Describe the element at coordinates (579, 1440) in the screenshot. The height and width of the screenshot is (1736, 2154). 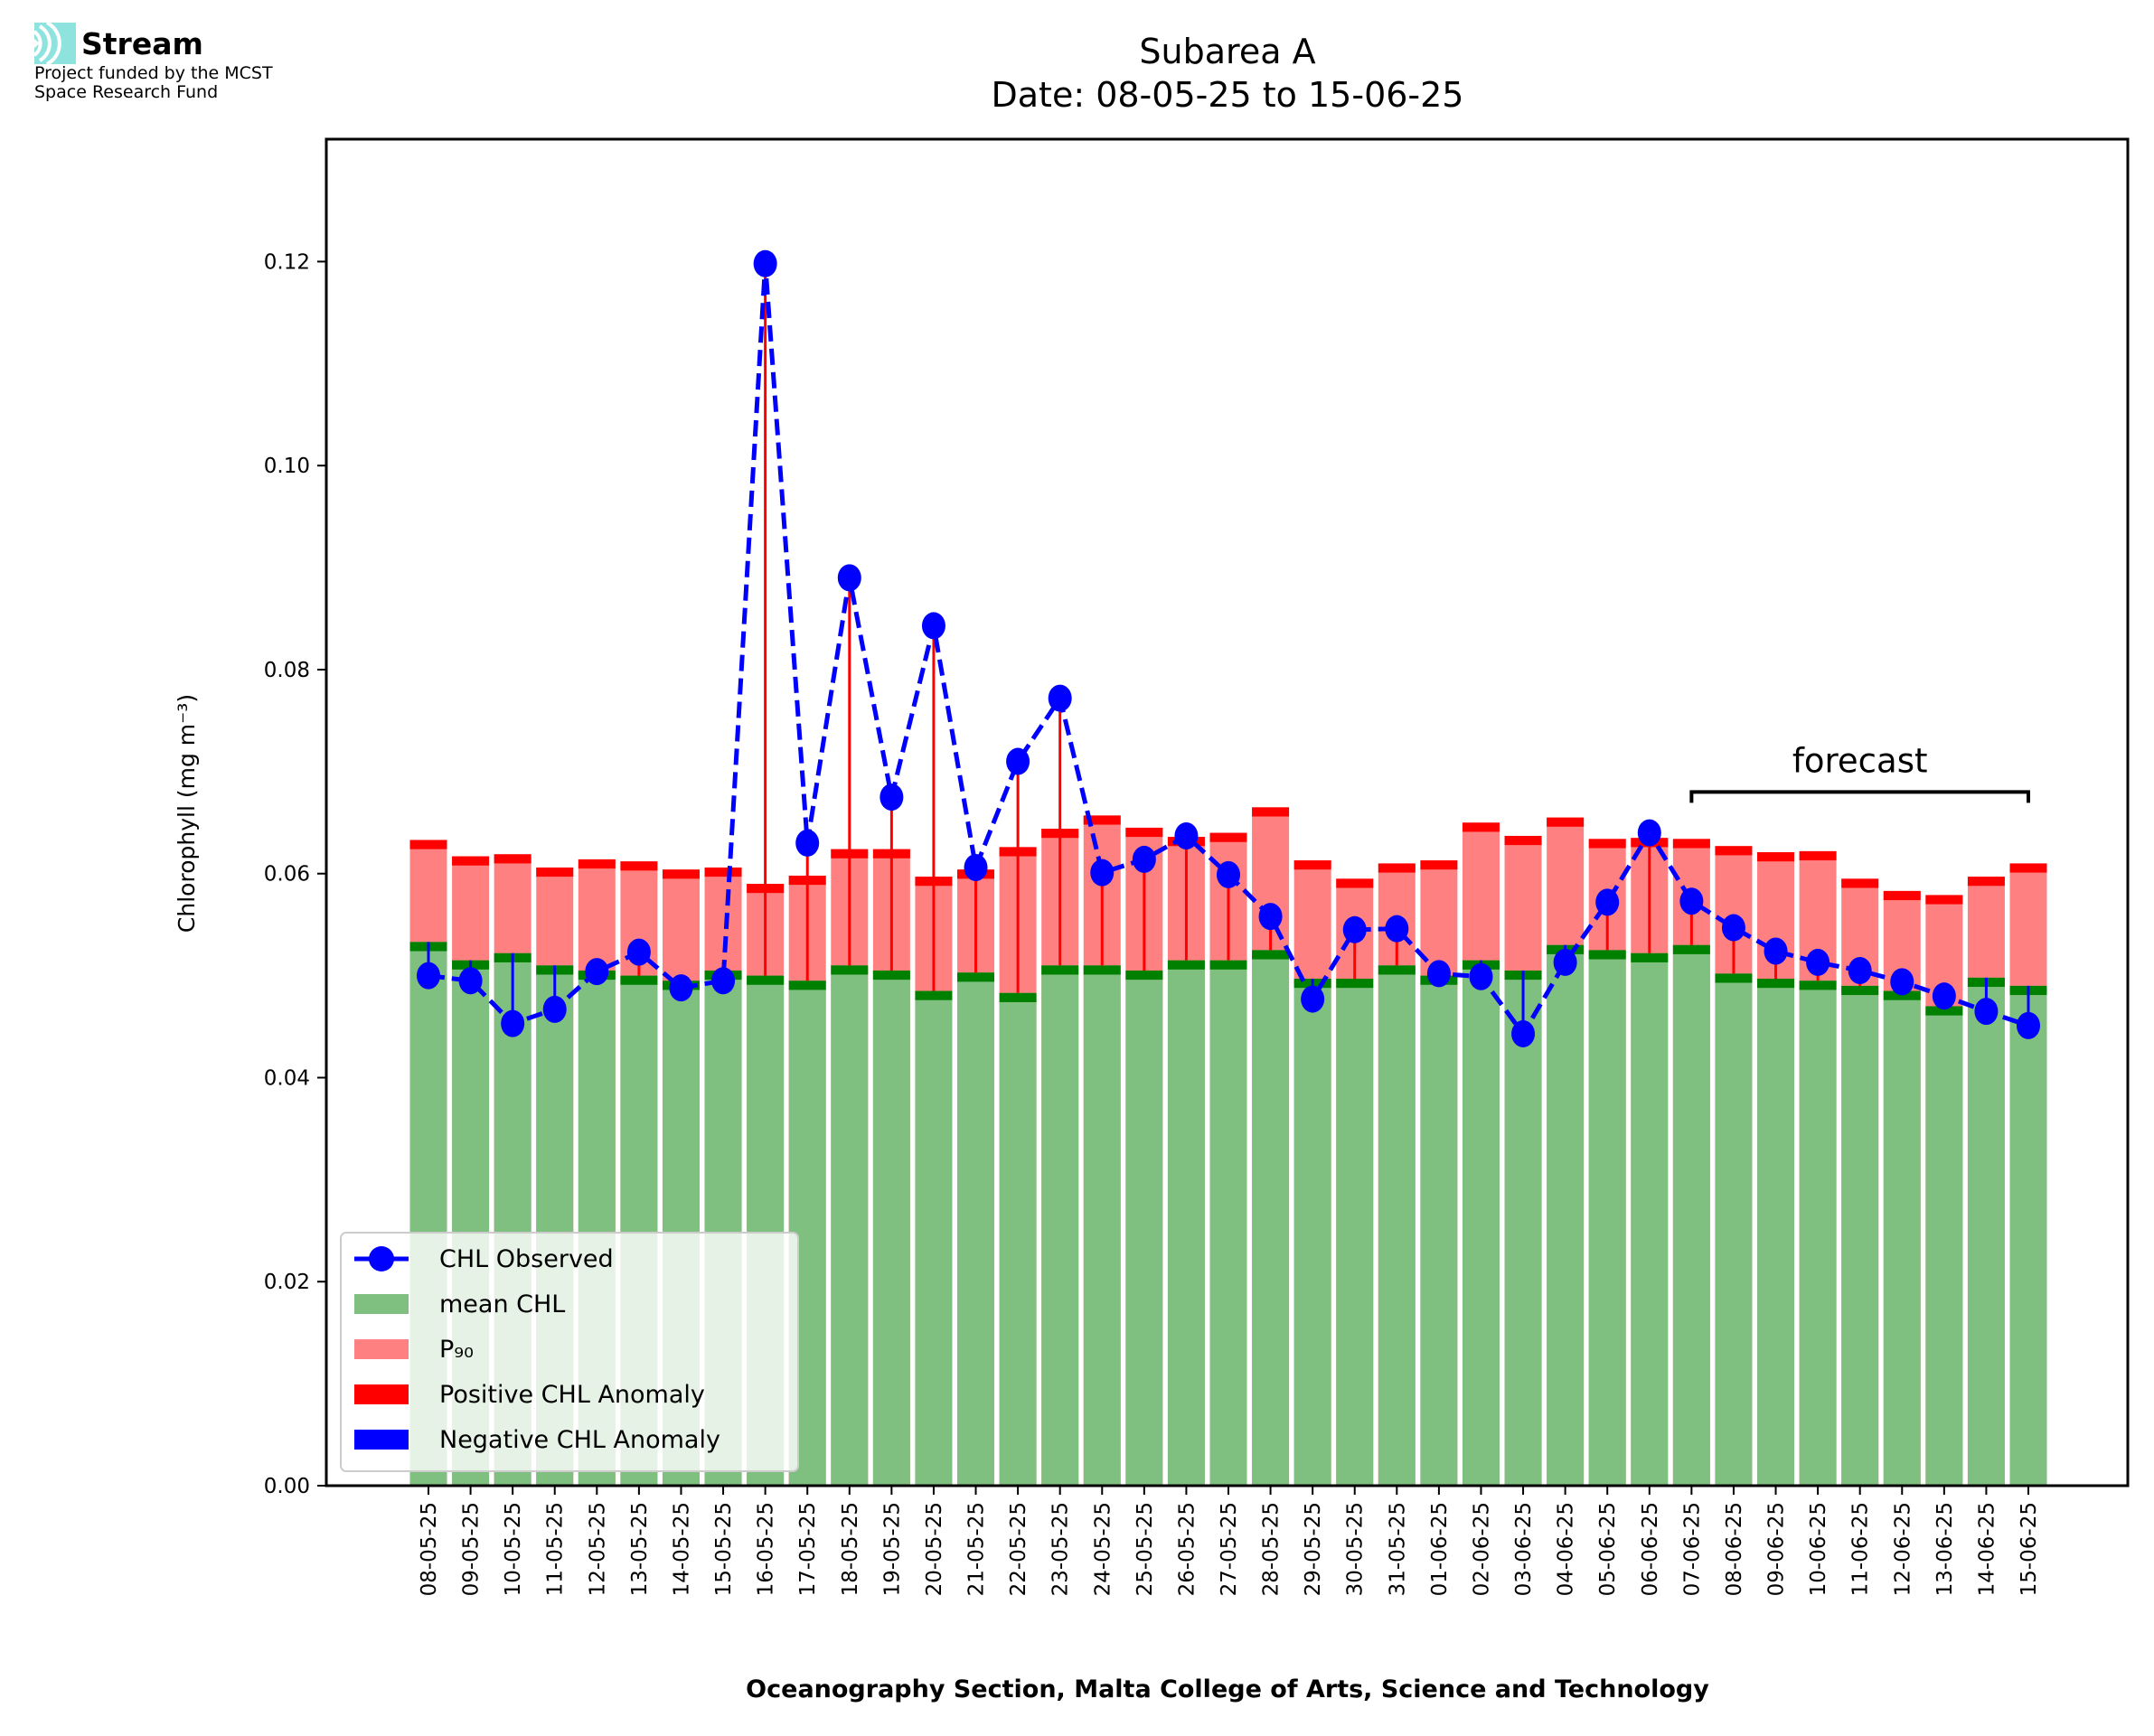
I see `legend-label: Negative CHL Anomaly` at that location.